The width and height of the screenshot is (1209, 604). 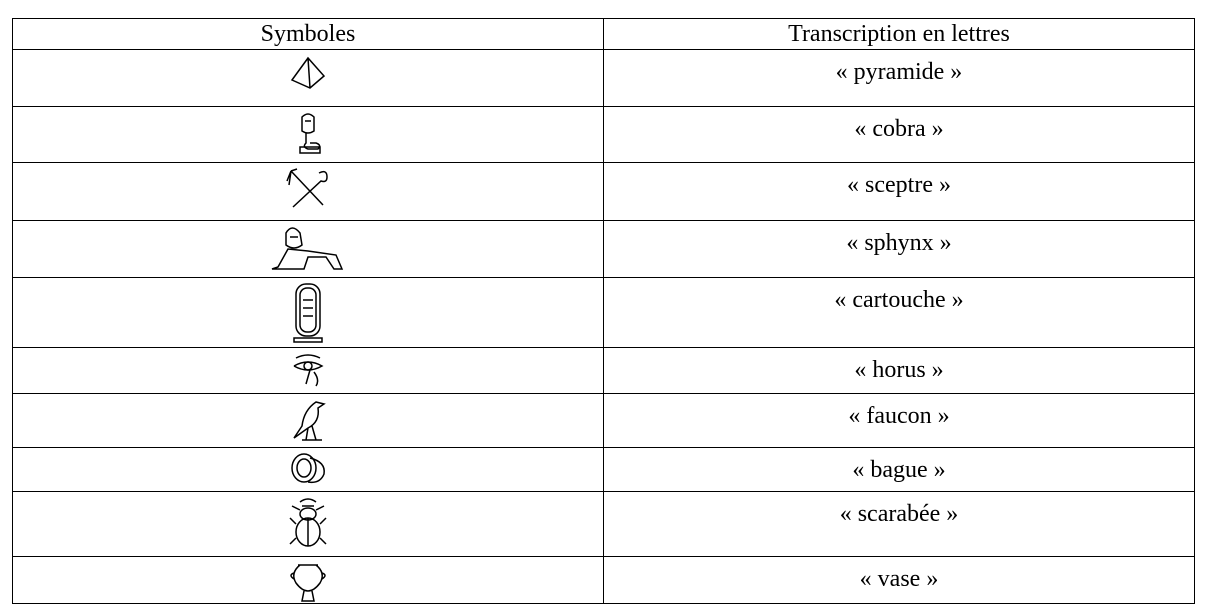 What do you see at coordinates (308, 34) in the screenshot?
I see `header-cell: Symboles` at bounding box center [308, 34].